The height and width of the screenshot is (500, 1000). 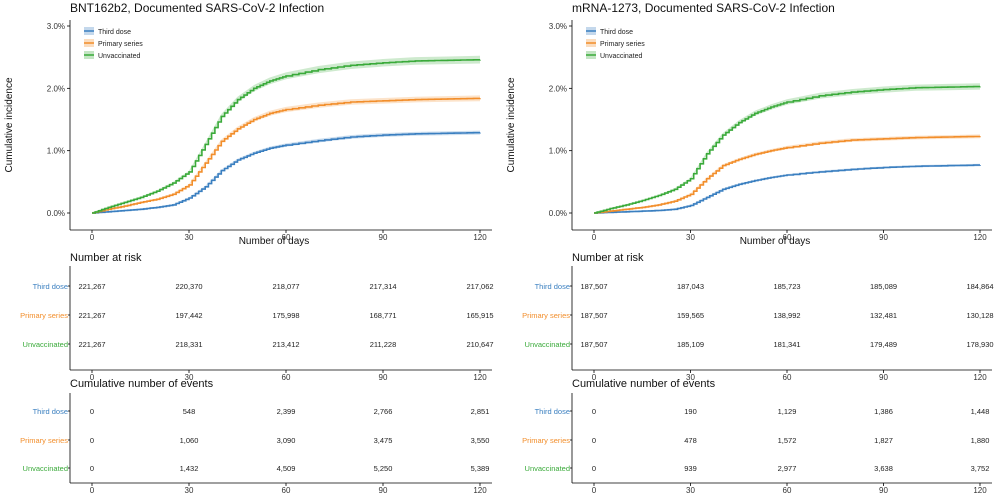 I want to click on cumulative-events-cell: 2,977, so click(x=787, y=468).